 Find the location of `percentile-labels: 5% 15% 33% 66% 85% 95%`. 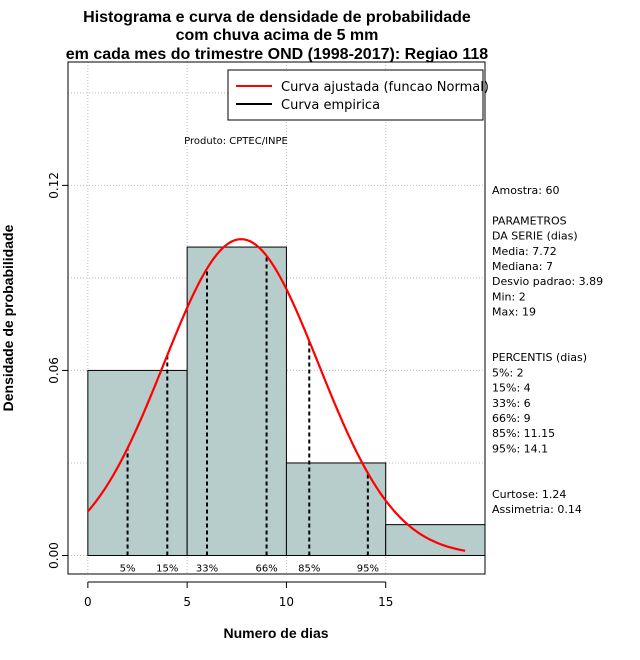

percentile-labels: 5% 15% 33% 66% 85% 95% is located at coordinates (249, 568).